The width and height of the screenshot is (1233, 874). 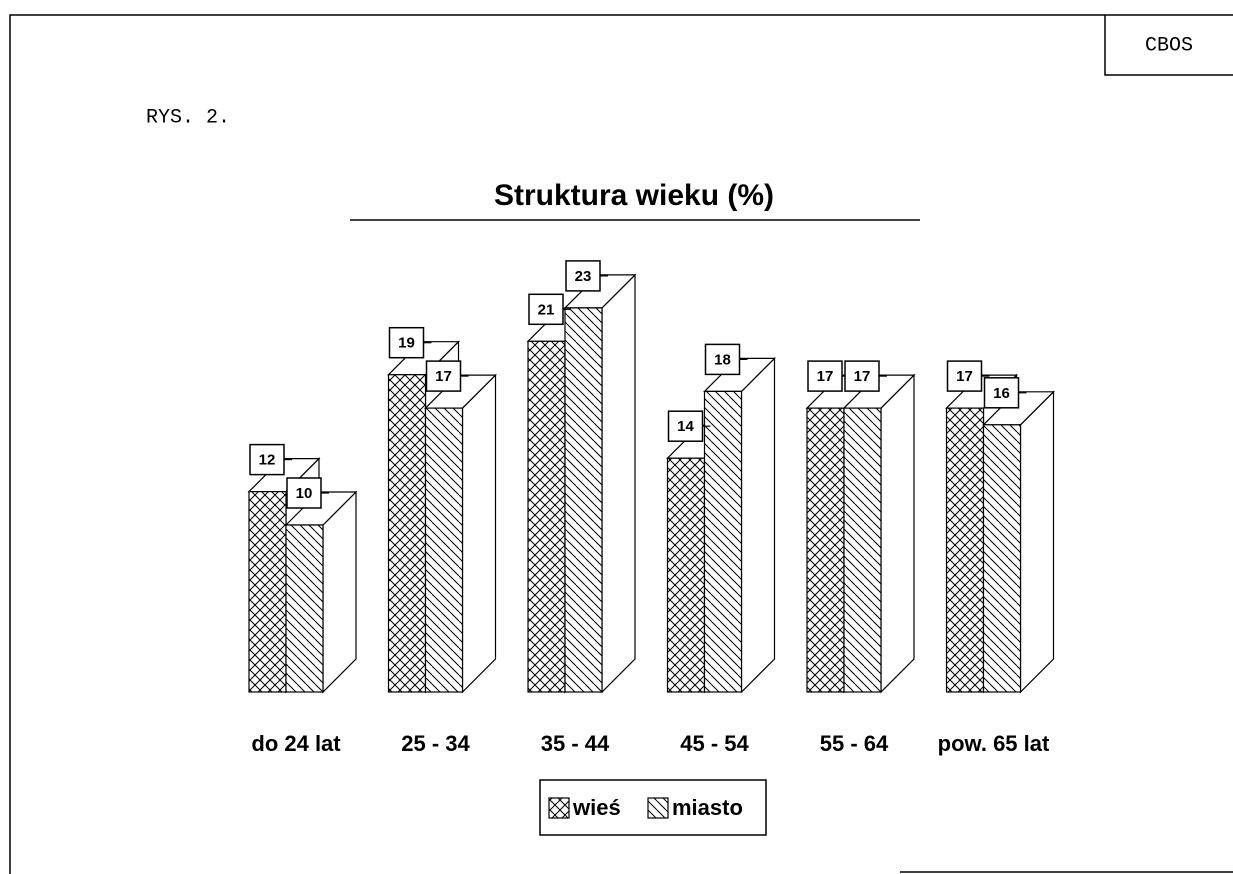 What do you see at coordinates (596, 807) in the screenshot?
I see `legend-label: wieś` at bounding box center [596, 807].